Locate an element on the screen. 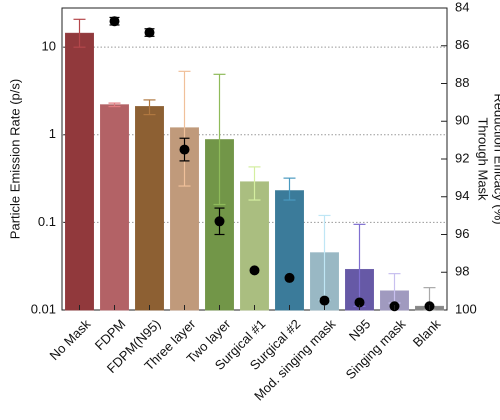 The image size is (500, 420). y-tick-label: 10 is located at coordinates (49, 46).